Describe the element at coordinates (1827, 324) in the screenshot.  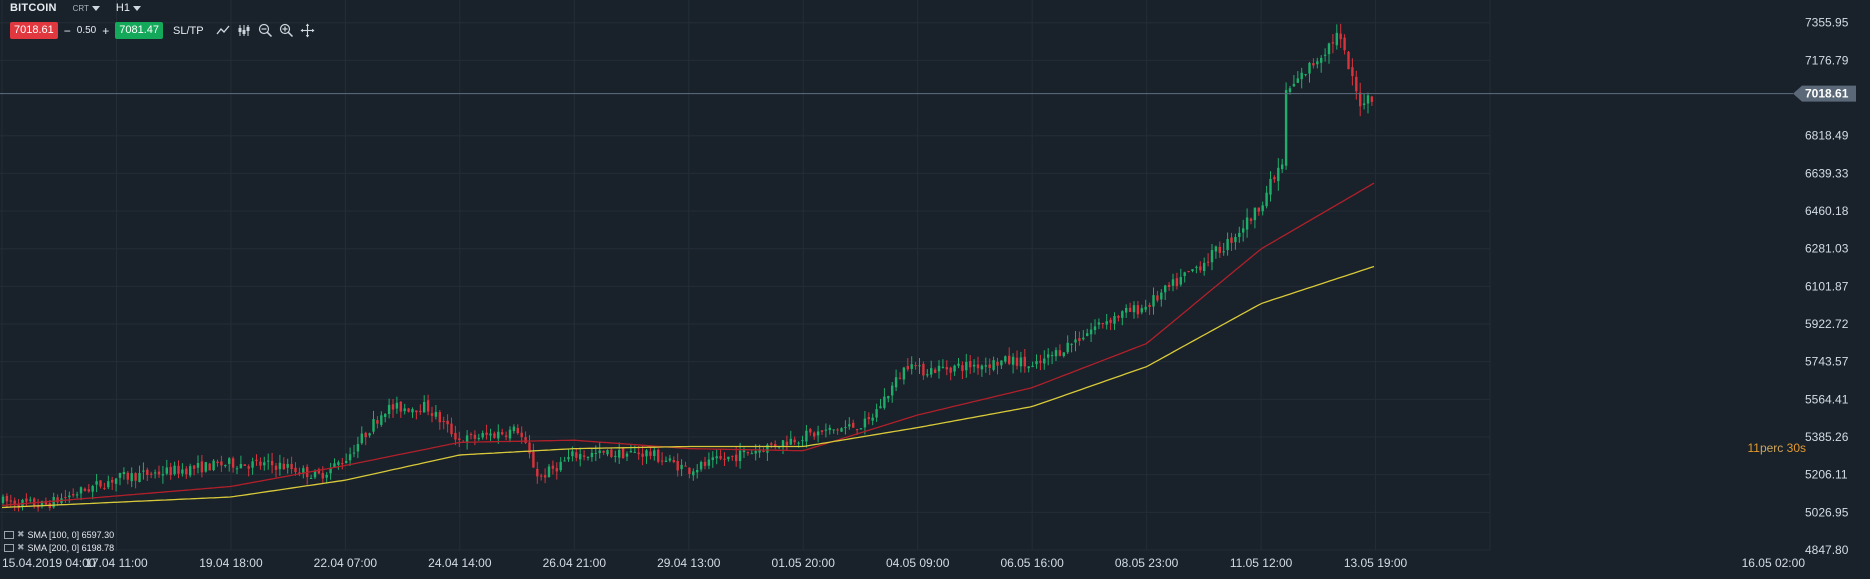
I see `price-tick-label: 5922.72` at that location.